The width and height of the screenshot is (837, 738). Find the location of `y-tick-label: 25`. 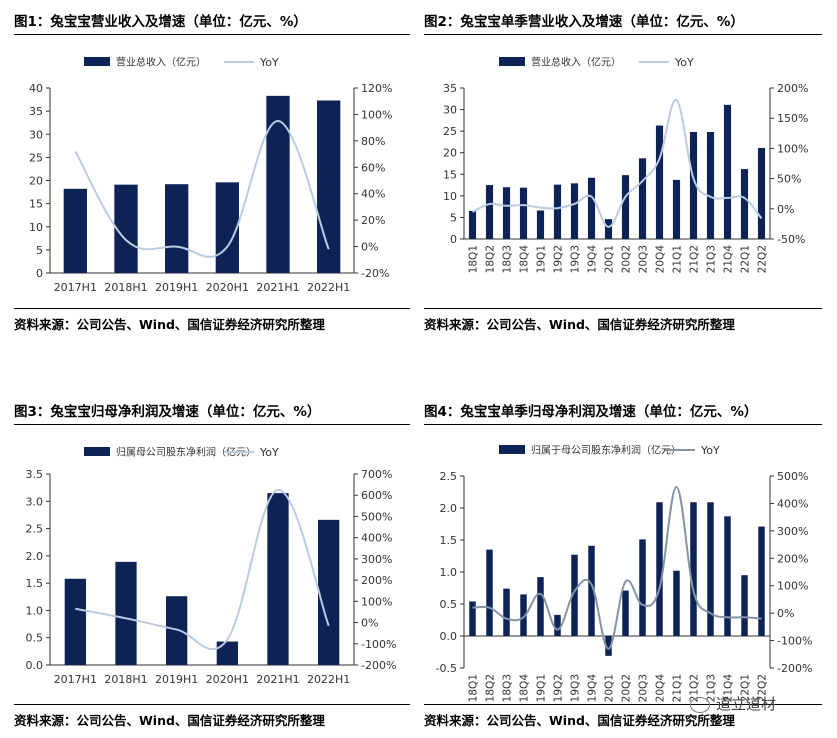

y-tick-label: 25 is located at coordinates (36, 157).